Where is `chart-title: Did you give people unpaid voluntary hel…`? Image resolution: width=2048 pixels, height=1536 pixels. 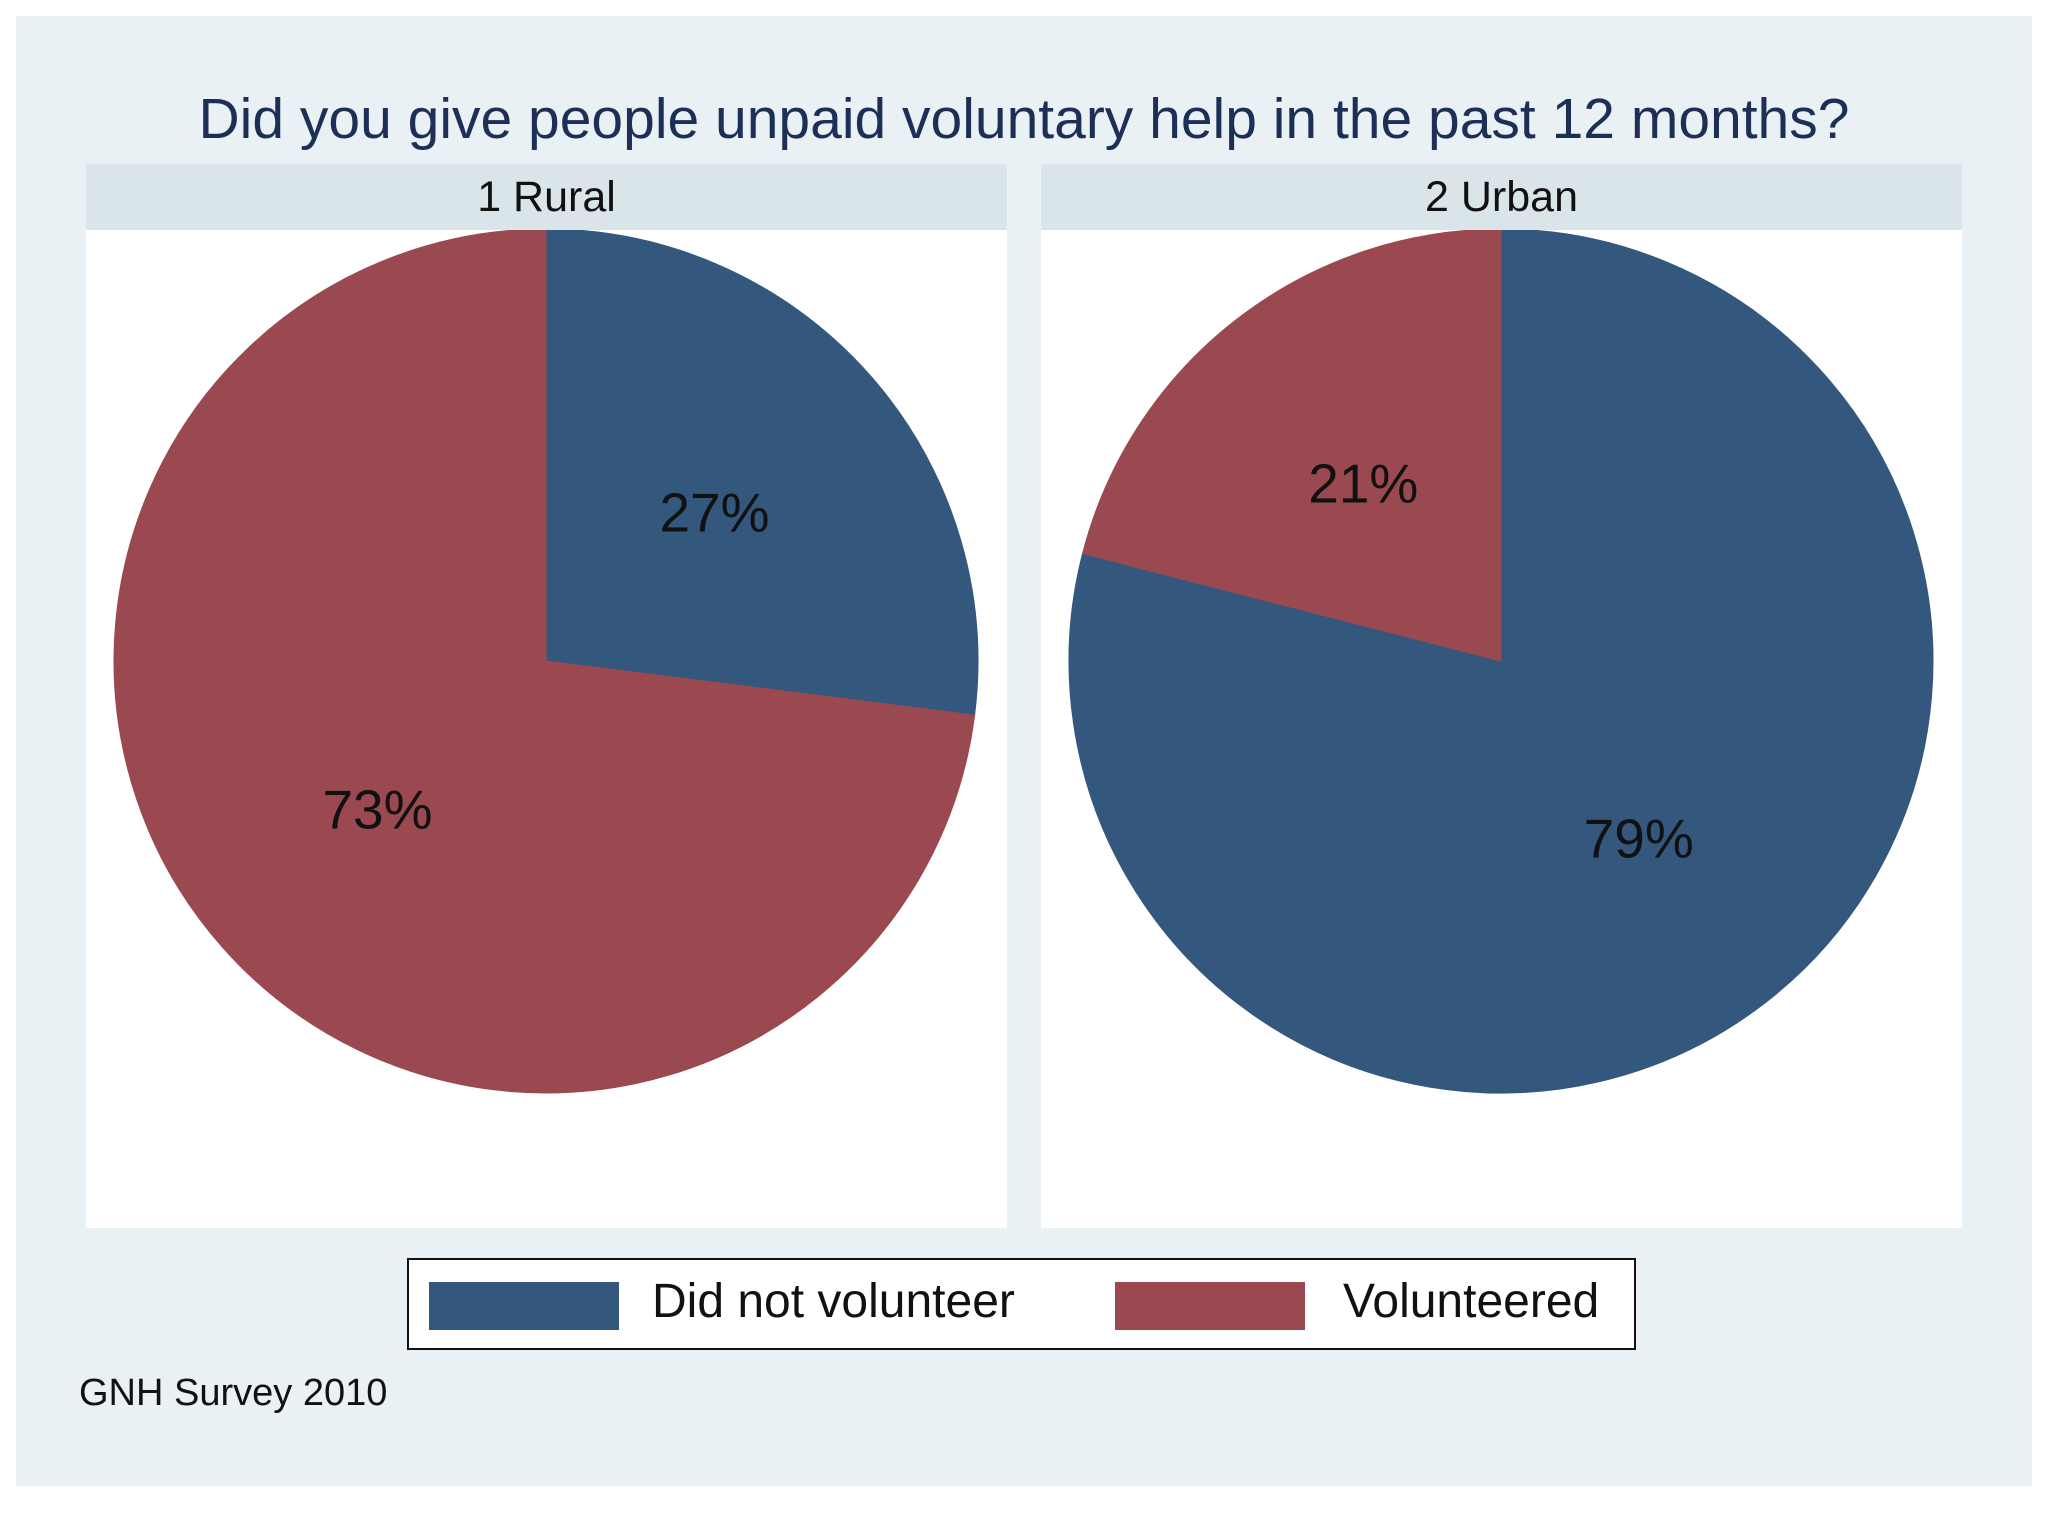
chart-title: Did you give people unpaid voluntary hel… is located at coordinates (1024, 119).